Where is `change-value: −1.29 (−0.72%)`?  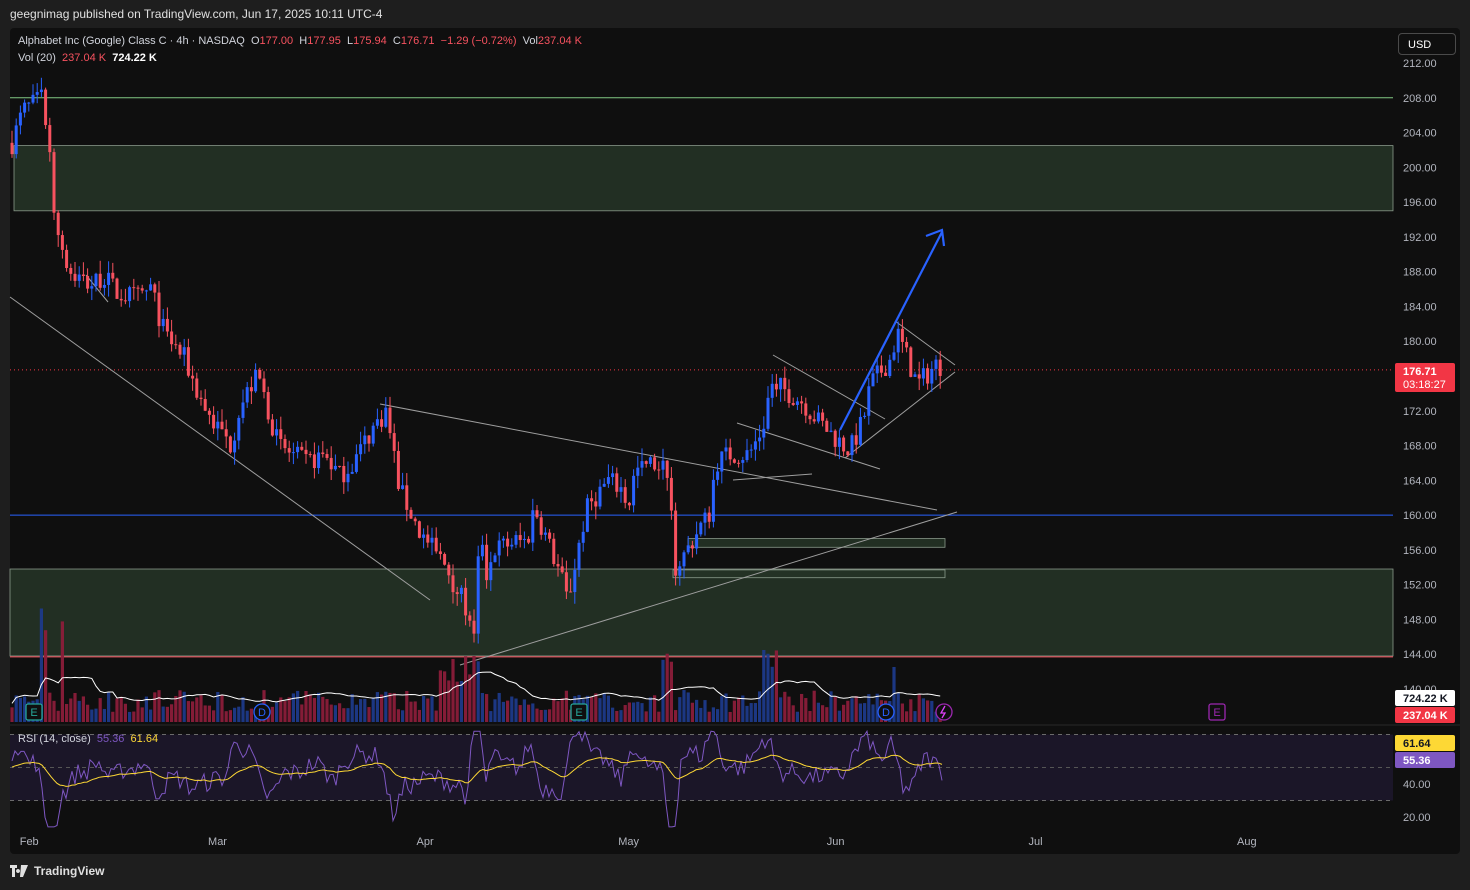 change-value: −1.29 (−0.72%) is located at coordinates (478, 41).